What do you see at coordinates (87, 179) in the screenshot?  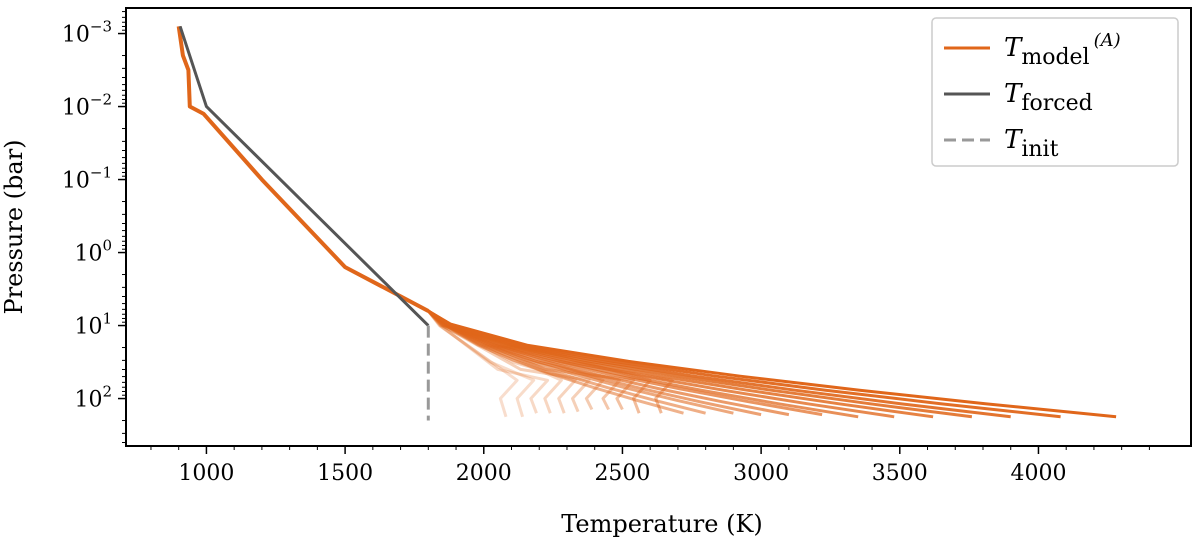 I see `y-tick-label: 10⁻¹` at bounding box center [87, 179].